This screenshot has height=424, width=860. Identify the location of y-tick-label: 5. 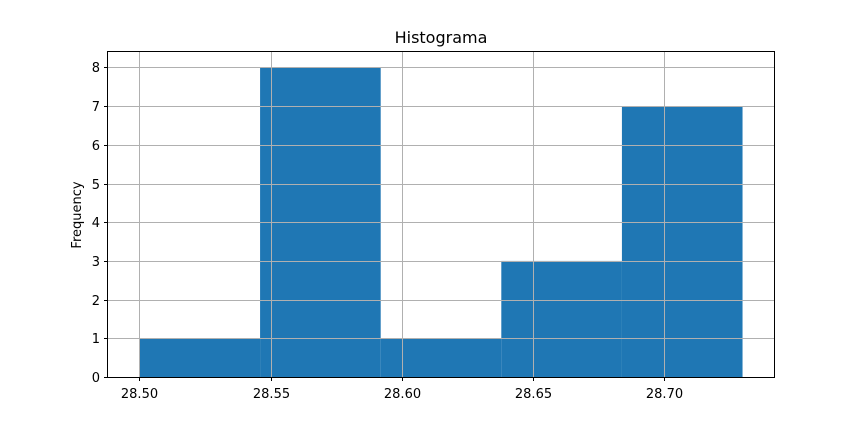
(96, 185).